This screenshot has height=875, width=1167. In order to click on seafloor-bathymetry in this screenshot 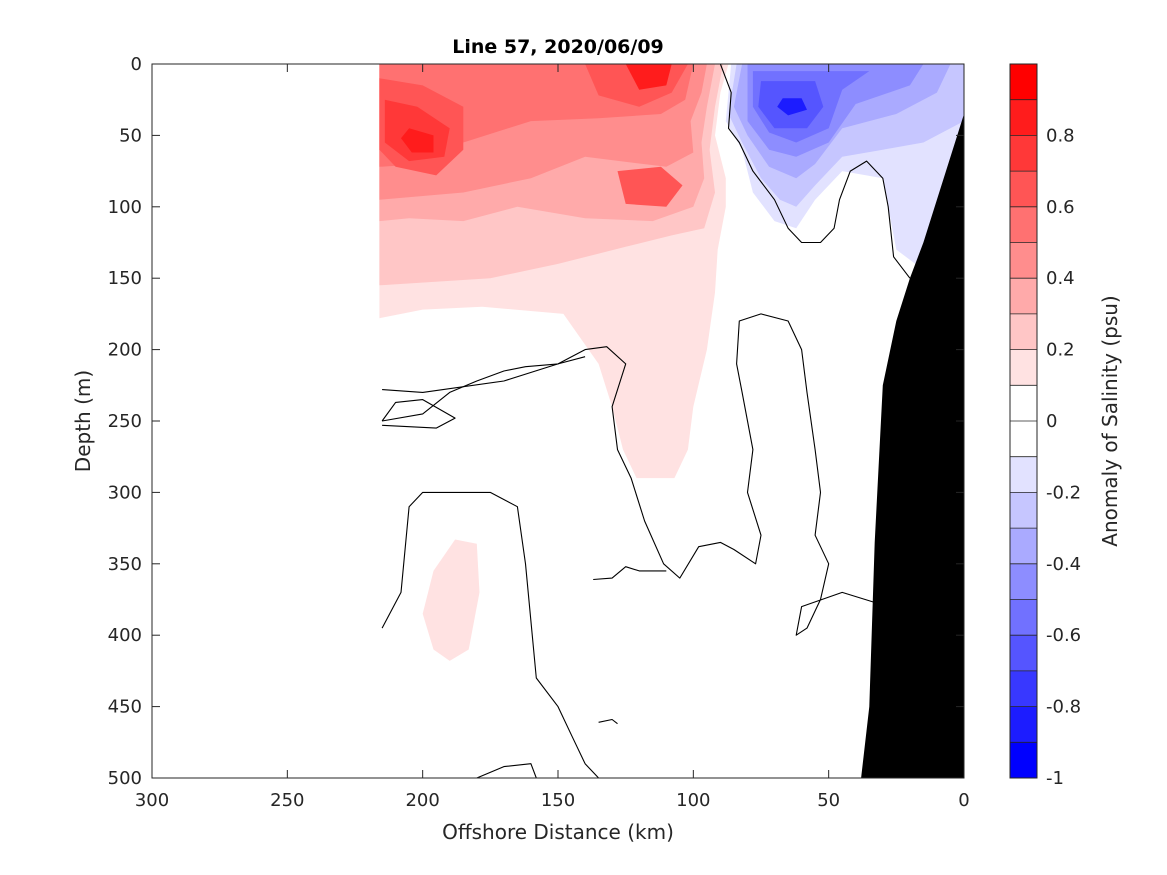, I will do `click(912, 446)`.